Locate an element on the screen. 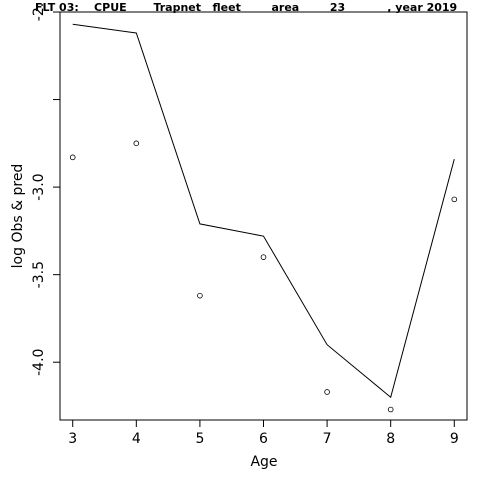 Image resolution: width=480 pixels, height=480 pixels. x-tick-label-6: 9 is located at coordinates (454, 439).